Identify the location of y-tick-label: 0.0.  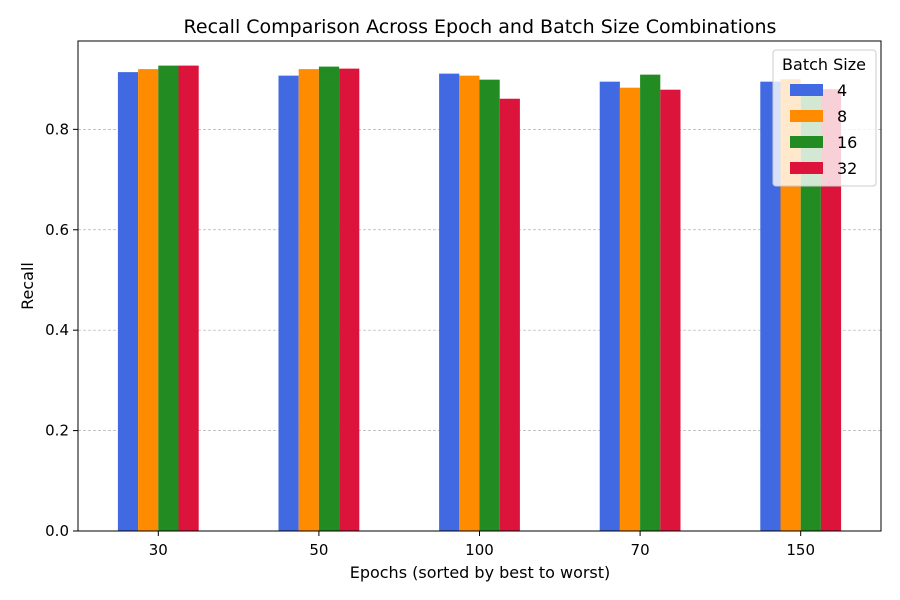
(57, 531).